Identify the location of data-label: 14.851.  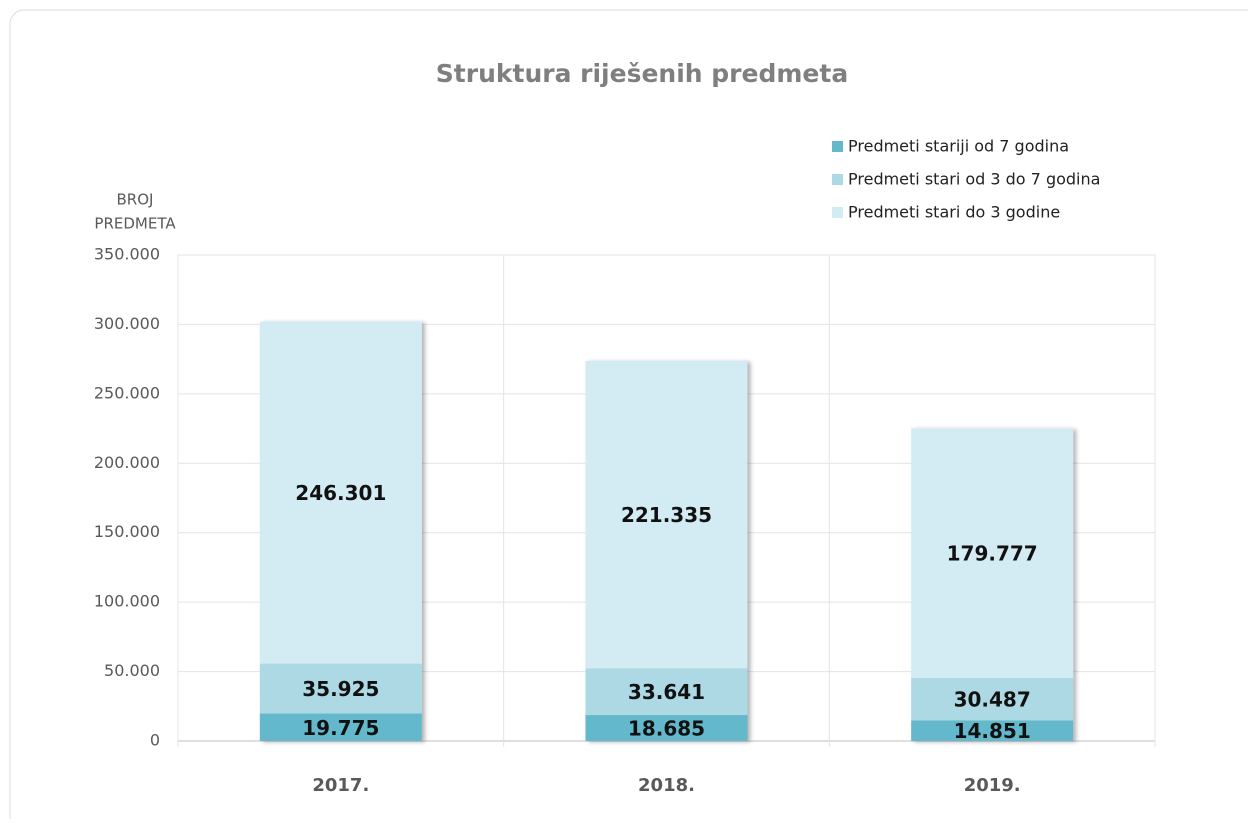
(992, 731).